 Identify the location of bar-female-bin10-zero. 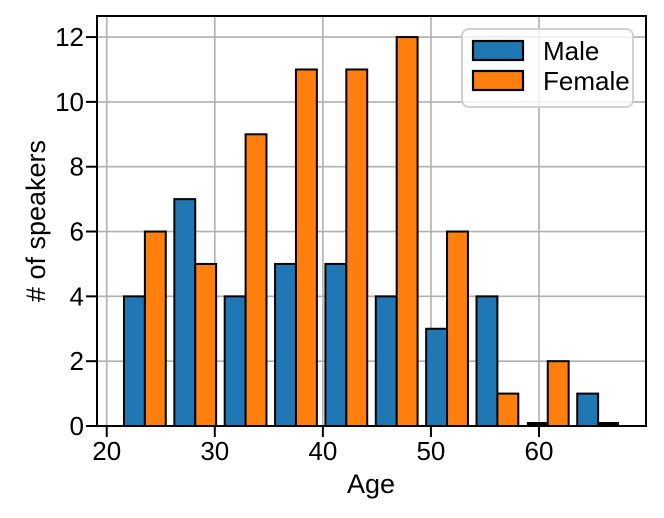
(609, 424).